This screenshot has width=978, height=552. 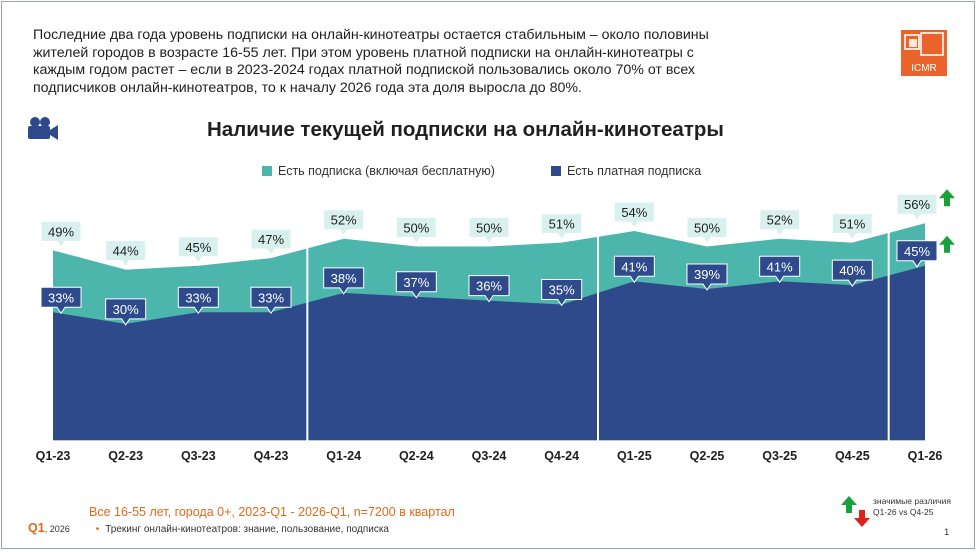 What do you see at coordinates (634, 212) in the screenshot?
I see `data-label: 54%` at bounding box center [634, 212].